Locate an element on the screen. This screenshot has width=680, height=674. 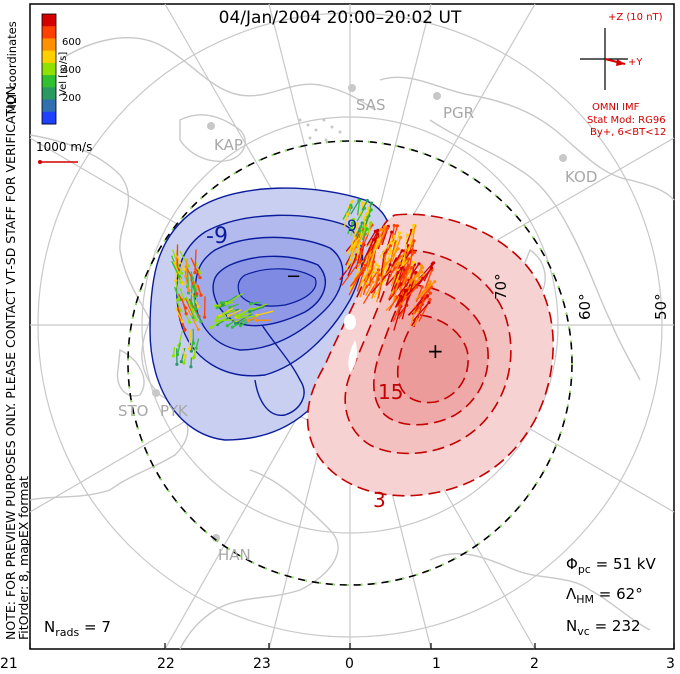
plot-title: 04/Jan/2004 20:00–20:02 UT is located at coordinates (340, 18).